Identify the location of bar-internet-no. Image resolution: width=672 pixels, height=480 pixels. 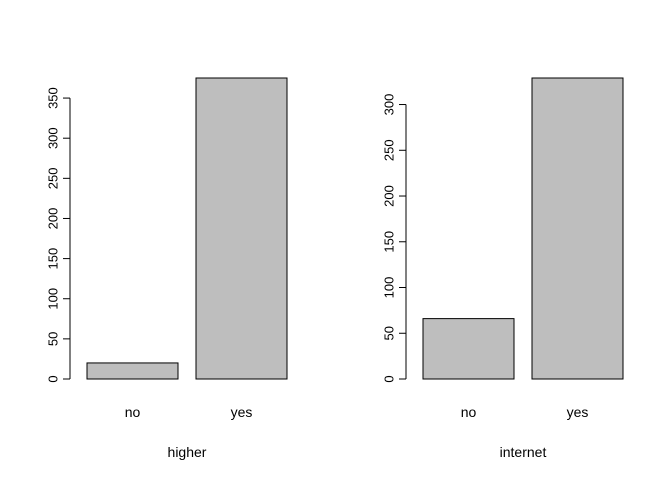
(468, 349).